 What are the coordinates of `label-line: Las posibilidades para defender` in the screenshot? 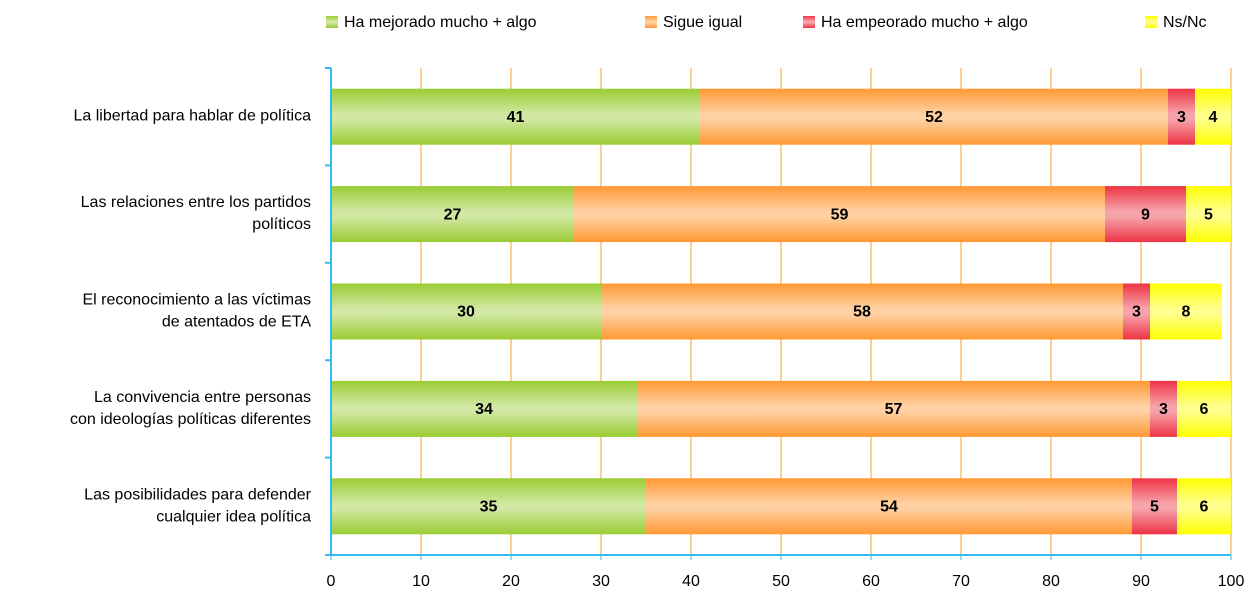 It's located at (198, 495).